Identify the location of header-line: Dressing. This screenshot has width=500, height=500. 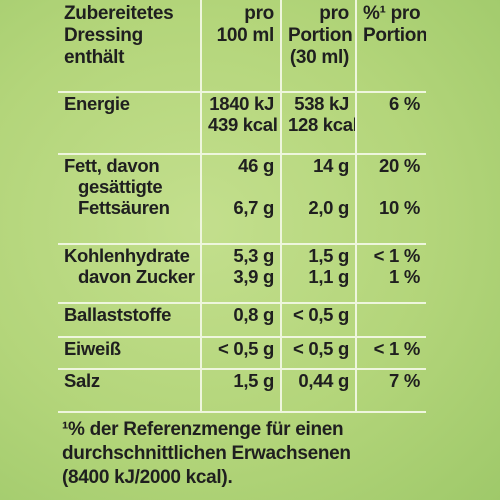
(103, 35).